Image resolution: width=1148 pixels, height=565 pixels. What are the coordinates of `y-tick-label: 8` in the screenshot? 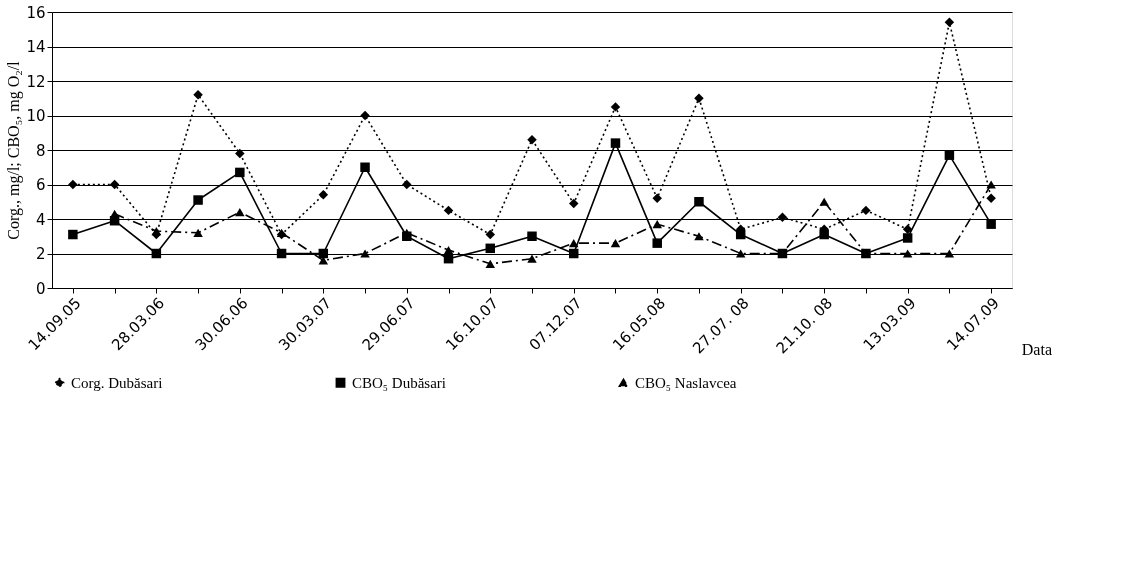 It's located at (40, 150).